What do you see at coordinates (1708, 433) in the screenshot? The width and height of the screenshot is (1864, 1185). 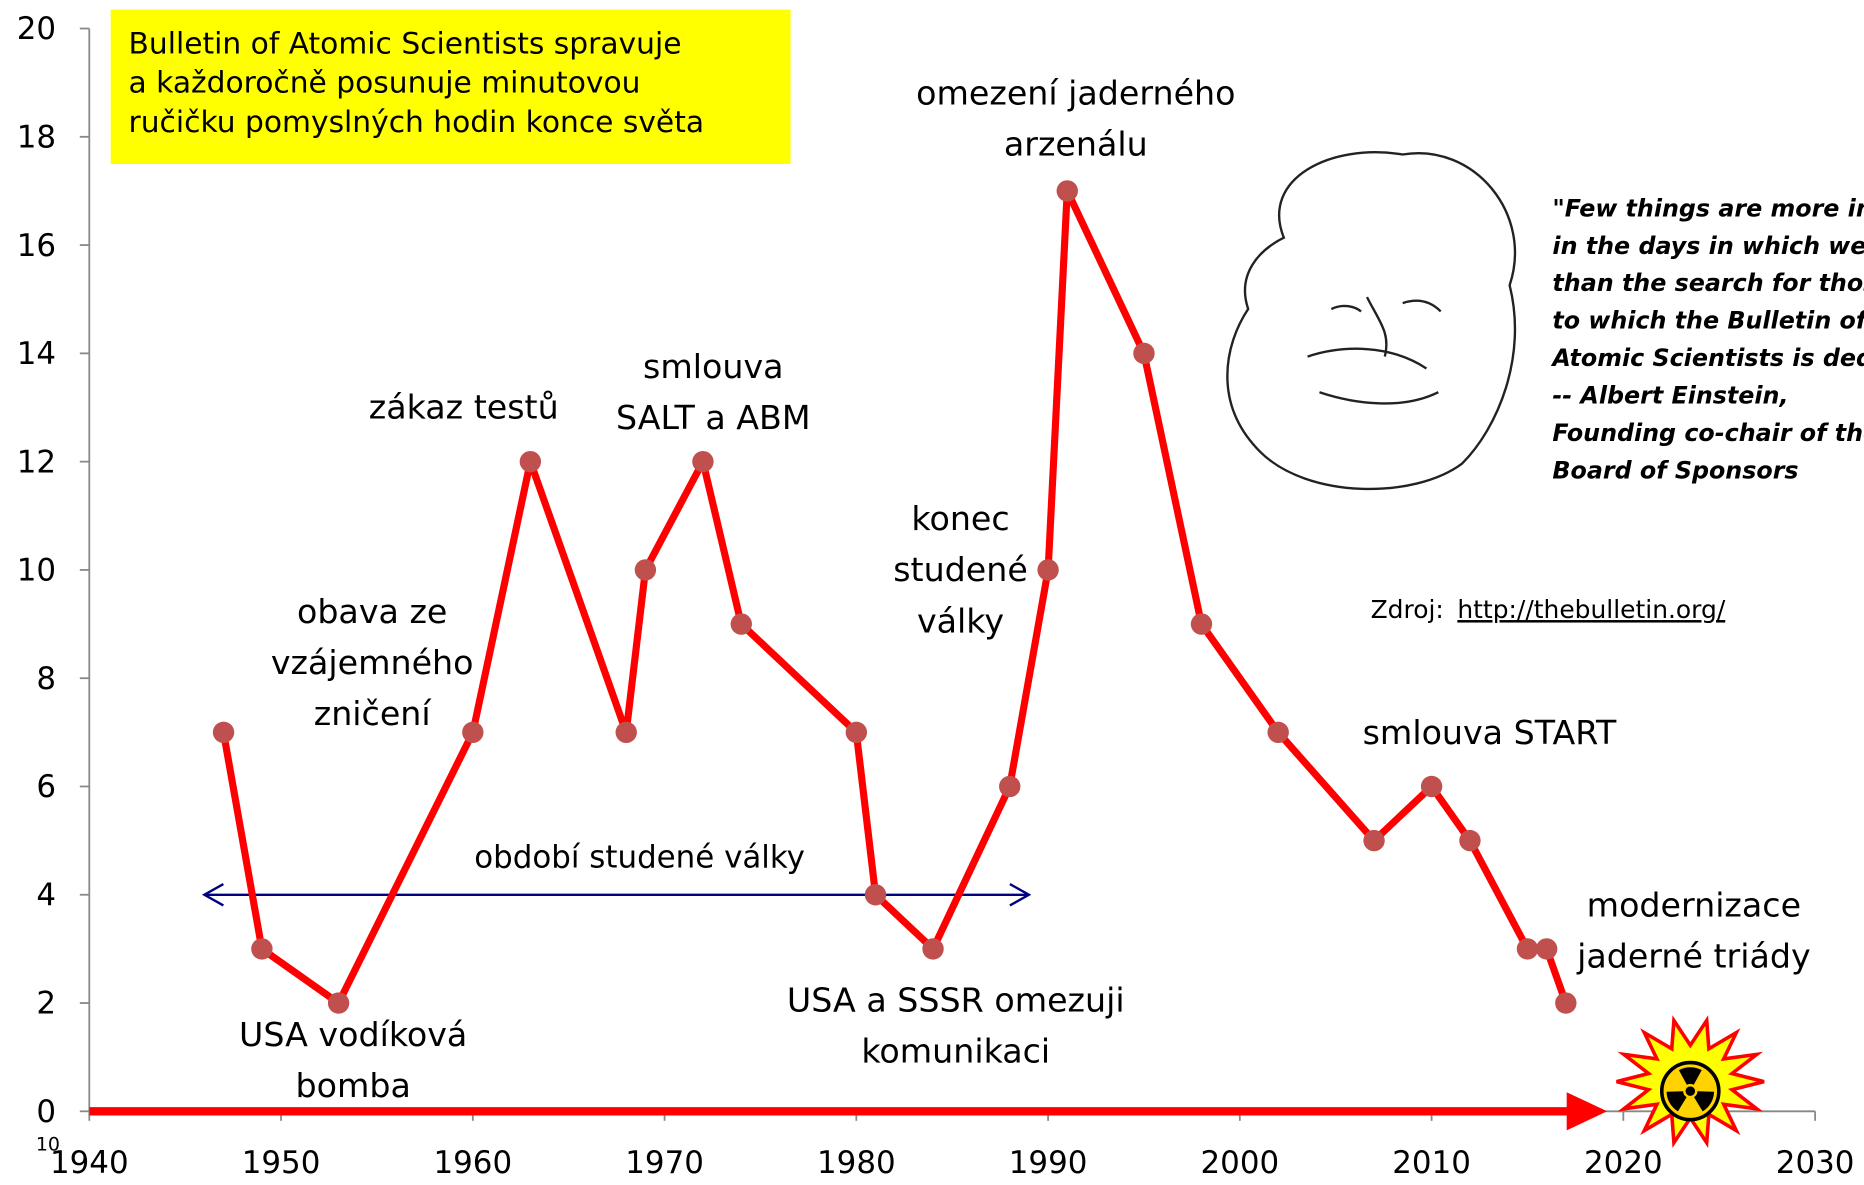 I see `quote-line: Founding co-chair of the` at bounding box center [1708, 433].